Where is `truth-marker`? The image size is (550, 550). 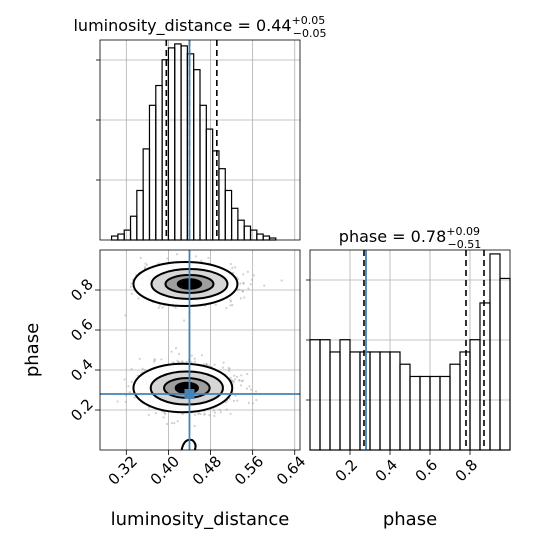 truth-marker is located at coordinates (189, 394).